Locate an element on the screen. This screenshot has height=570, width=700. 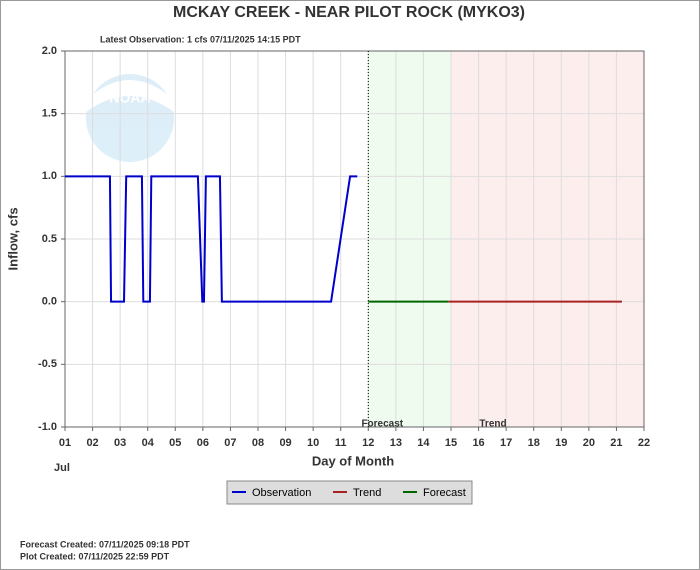
y-tick-label: 1.5 is located at coordinates (49, 114).